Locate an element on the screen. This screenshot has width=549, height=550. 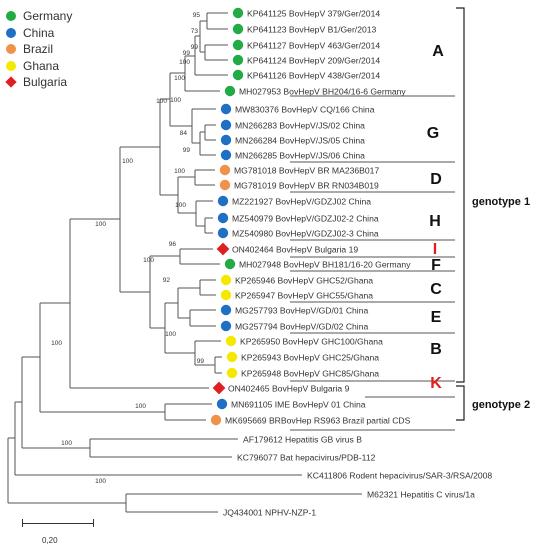
clade-label-i: I is located at coordinates (435, 249).